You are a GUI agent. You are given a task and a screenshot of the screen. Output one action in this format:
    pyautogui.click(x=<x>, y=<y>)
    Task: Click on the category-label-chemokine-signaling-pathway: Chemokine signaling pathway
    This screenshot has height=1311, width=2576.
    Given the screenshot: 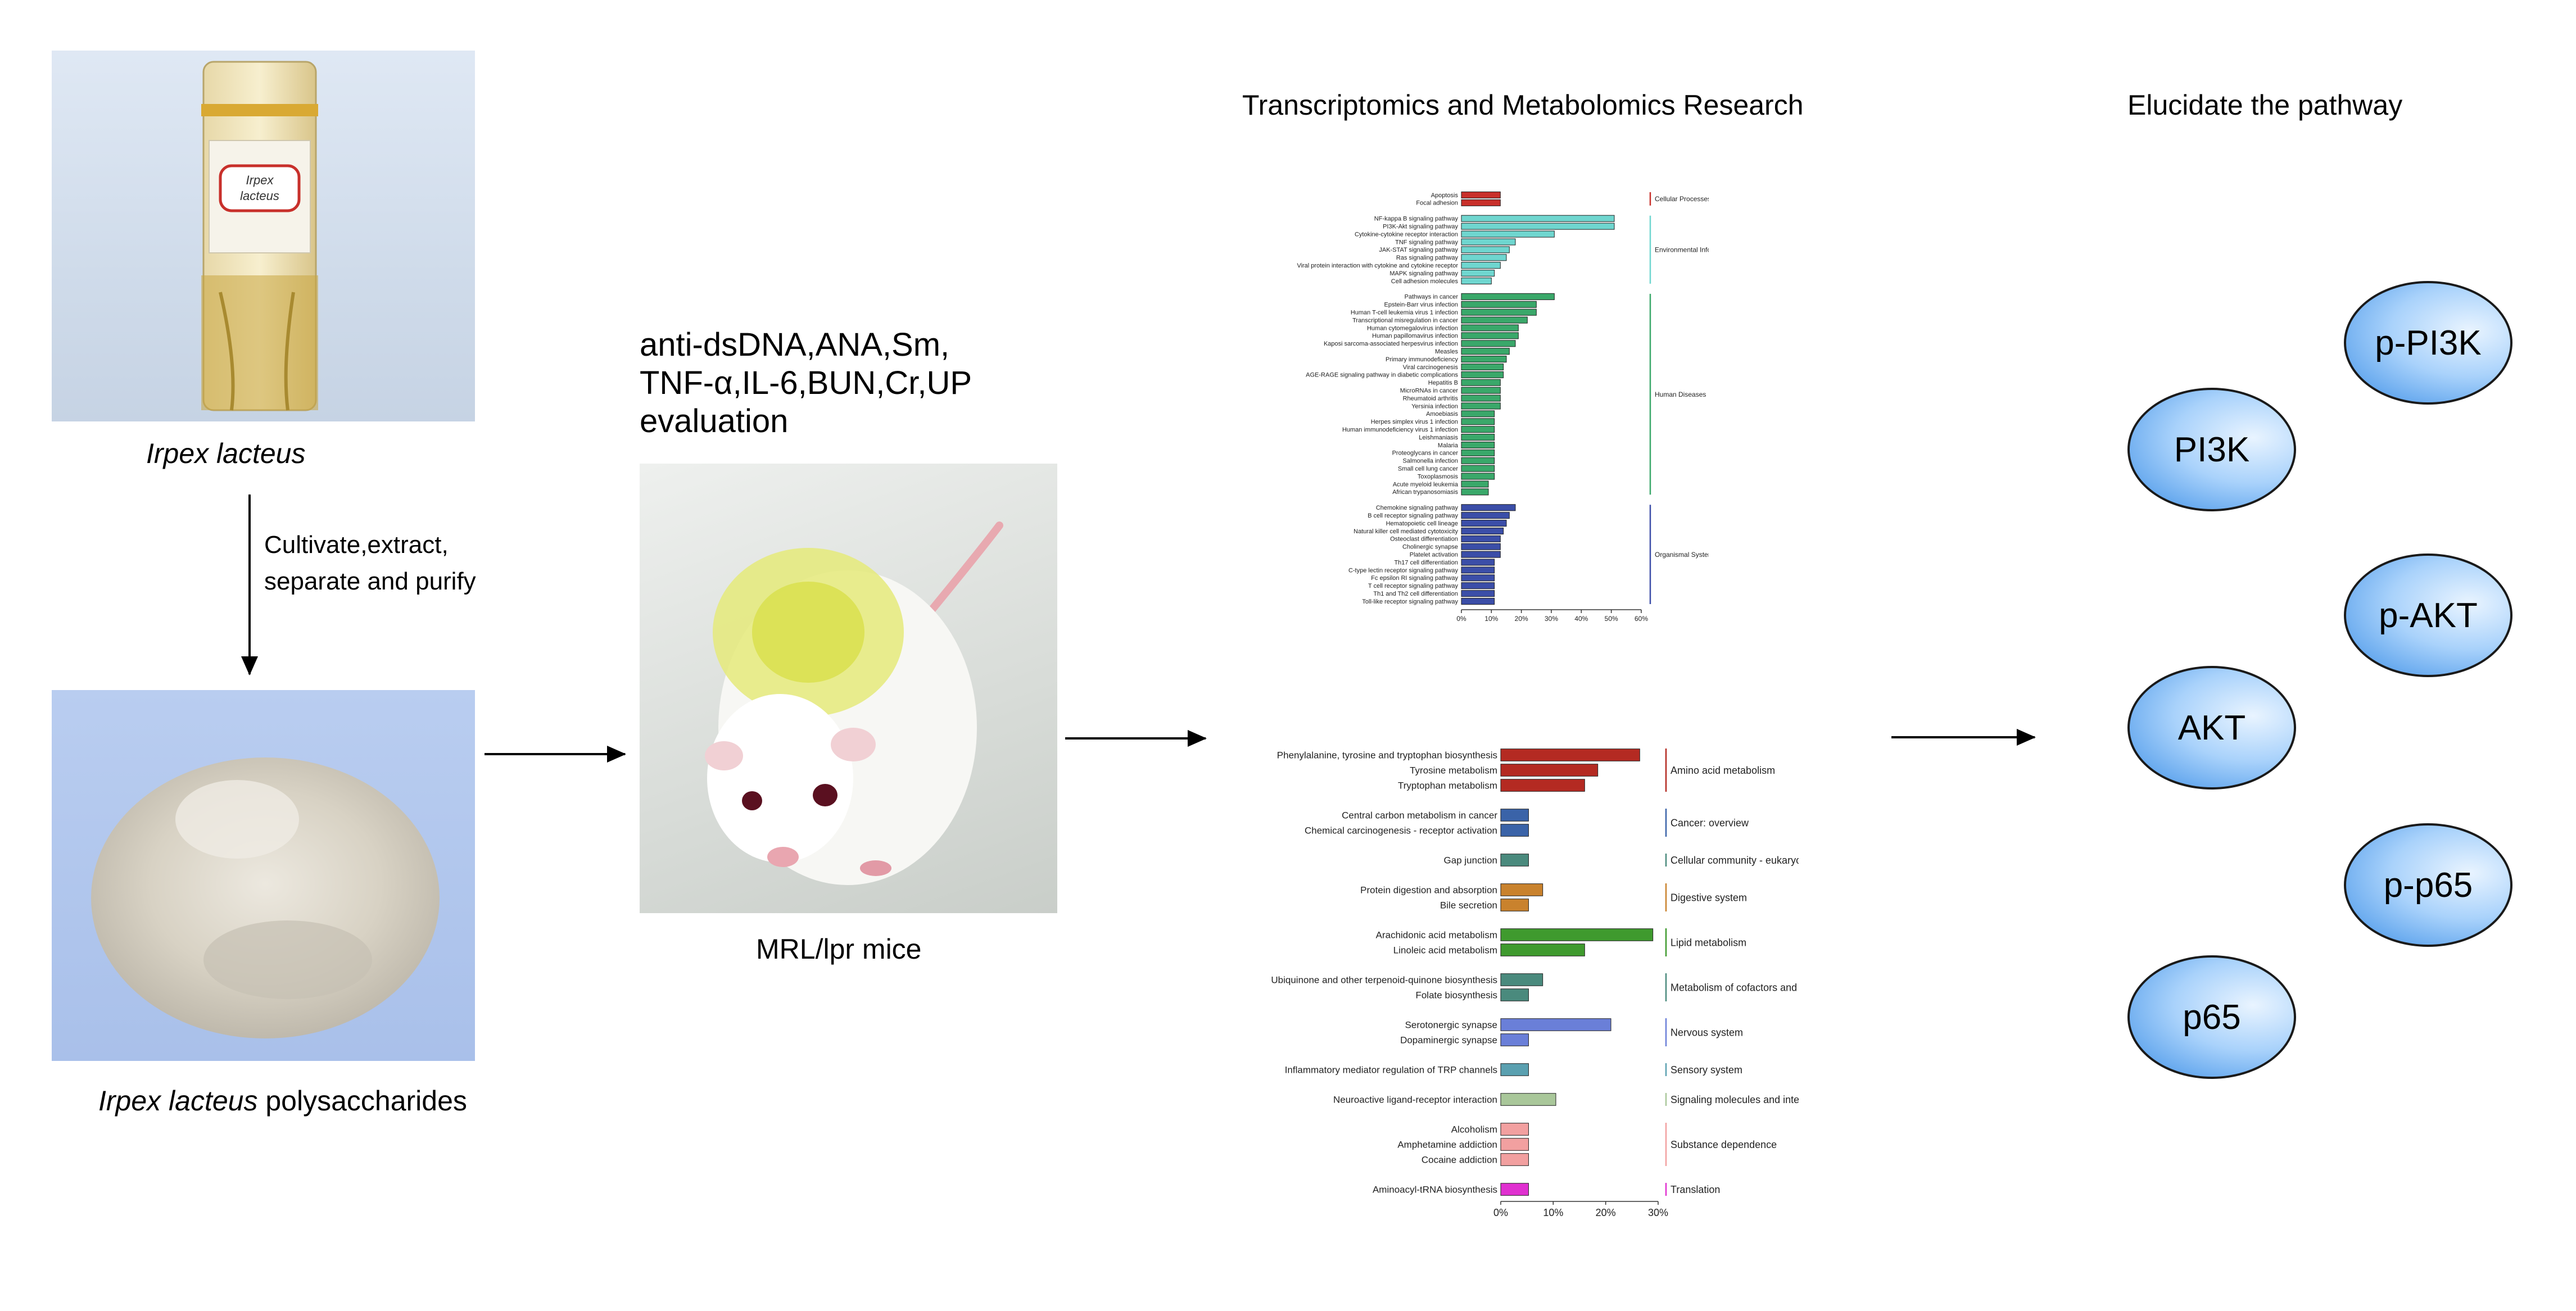 What is the action you would take?
    pyautogui.click(x=1417, y=508)
    